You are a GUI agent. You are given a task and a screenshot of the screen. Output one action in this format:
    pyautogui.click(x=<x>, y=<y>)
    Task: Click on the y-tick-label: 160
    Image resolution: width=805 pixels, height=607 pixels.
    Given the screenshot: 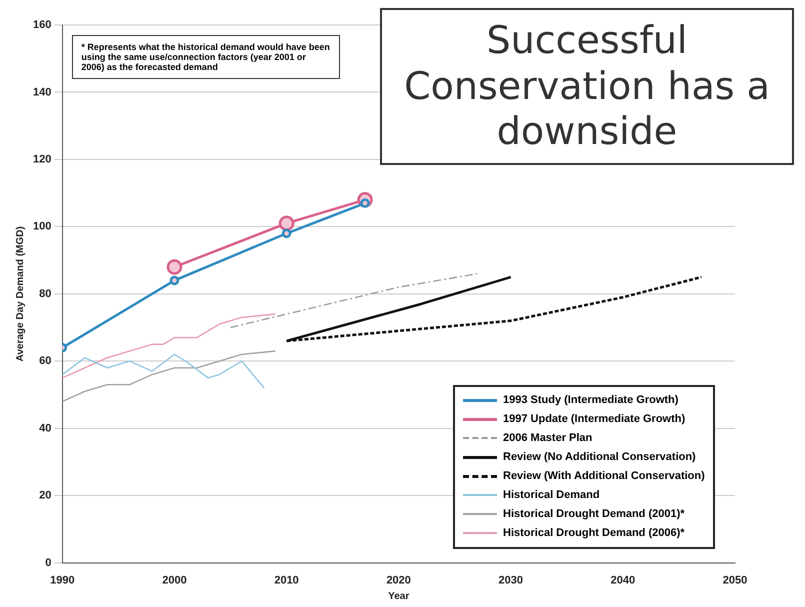 What is the action you would take?
    pyautogui.click(x=42, y=25)
    